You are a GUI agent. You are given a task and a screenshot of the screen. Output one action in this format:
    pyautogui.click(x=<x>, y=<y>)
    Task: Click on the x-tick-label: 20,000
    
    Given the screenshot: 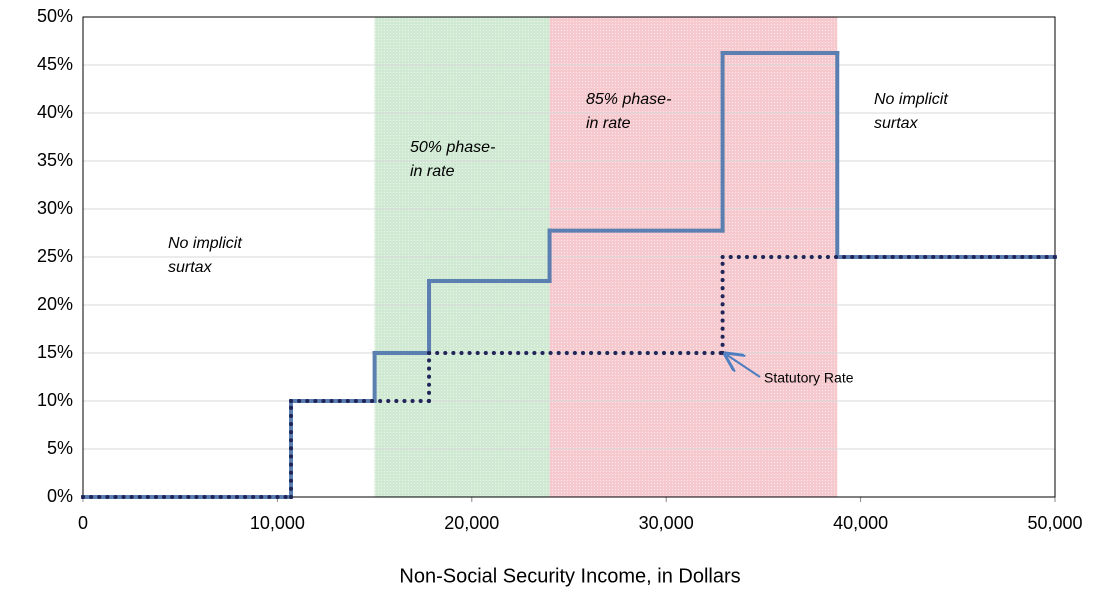 What is the action you would take?
    pyautogui.click(x=471, y=523)
    